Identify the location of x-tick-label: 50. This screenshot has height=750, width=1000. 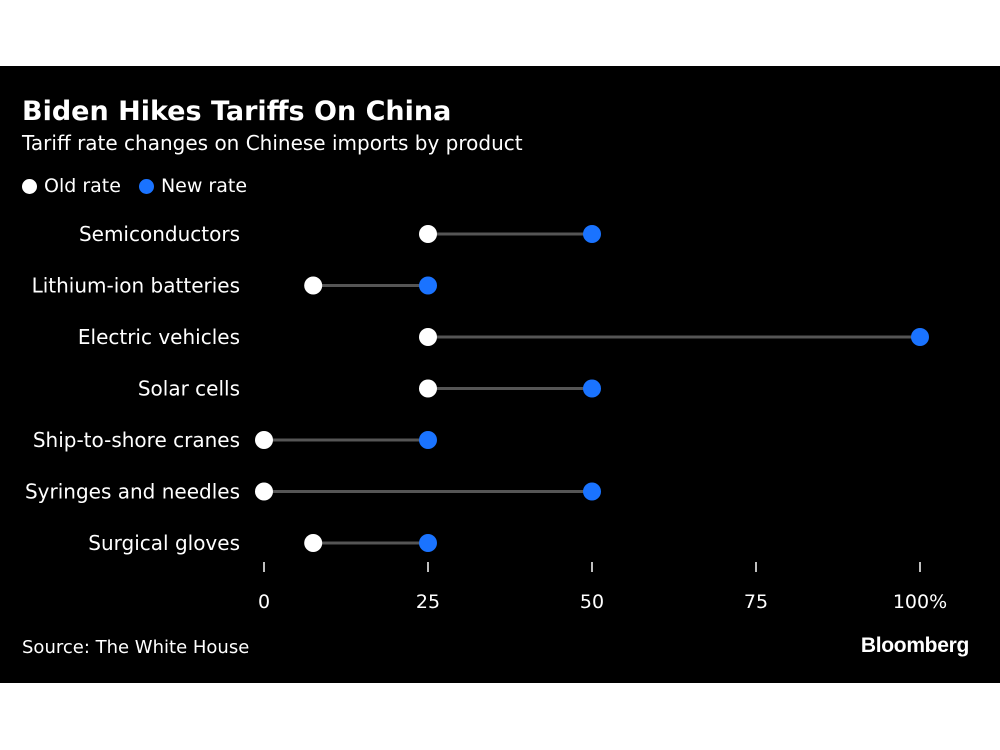
(592, 602).